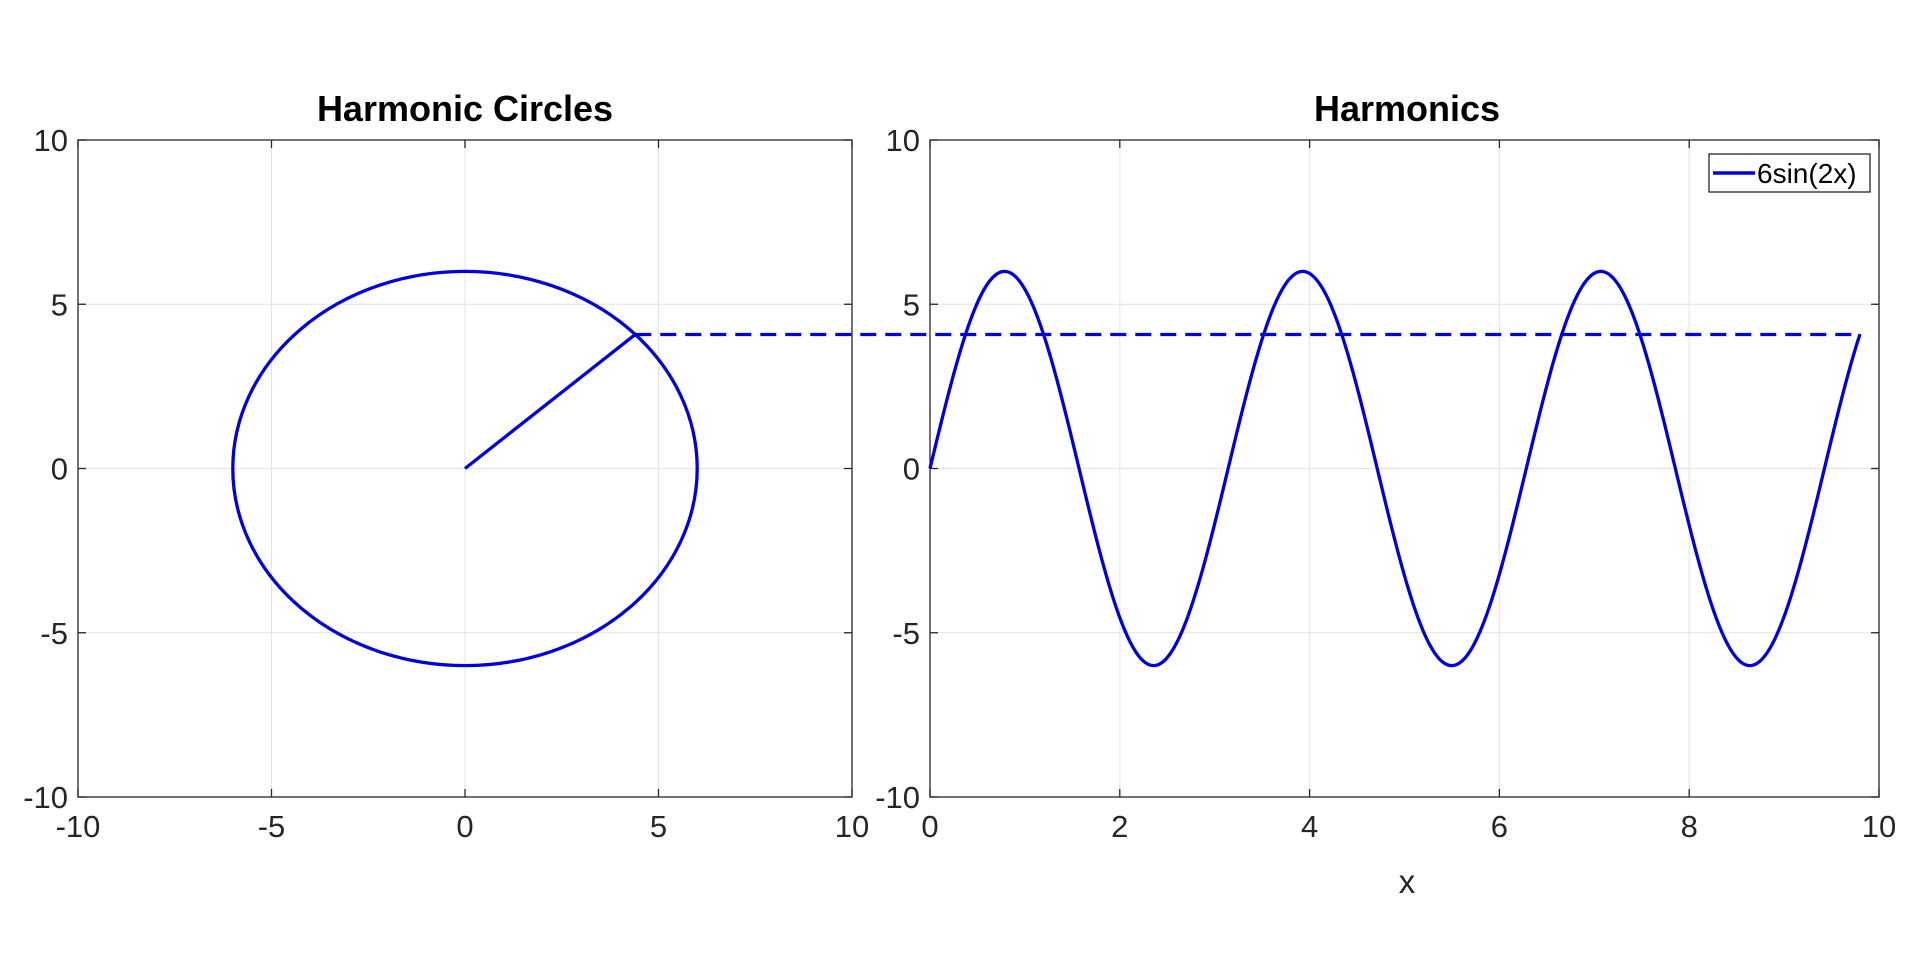 This screenshot has height=968, width=1920. I want to click on left-y-tick-label: -10, so click(45, 797).